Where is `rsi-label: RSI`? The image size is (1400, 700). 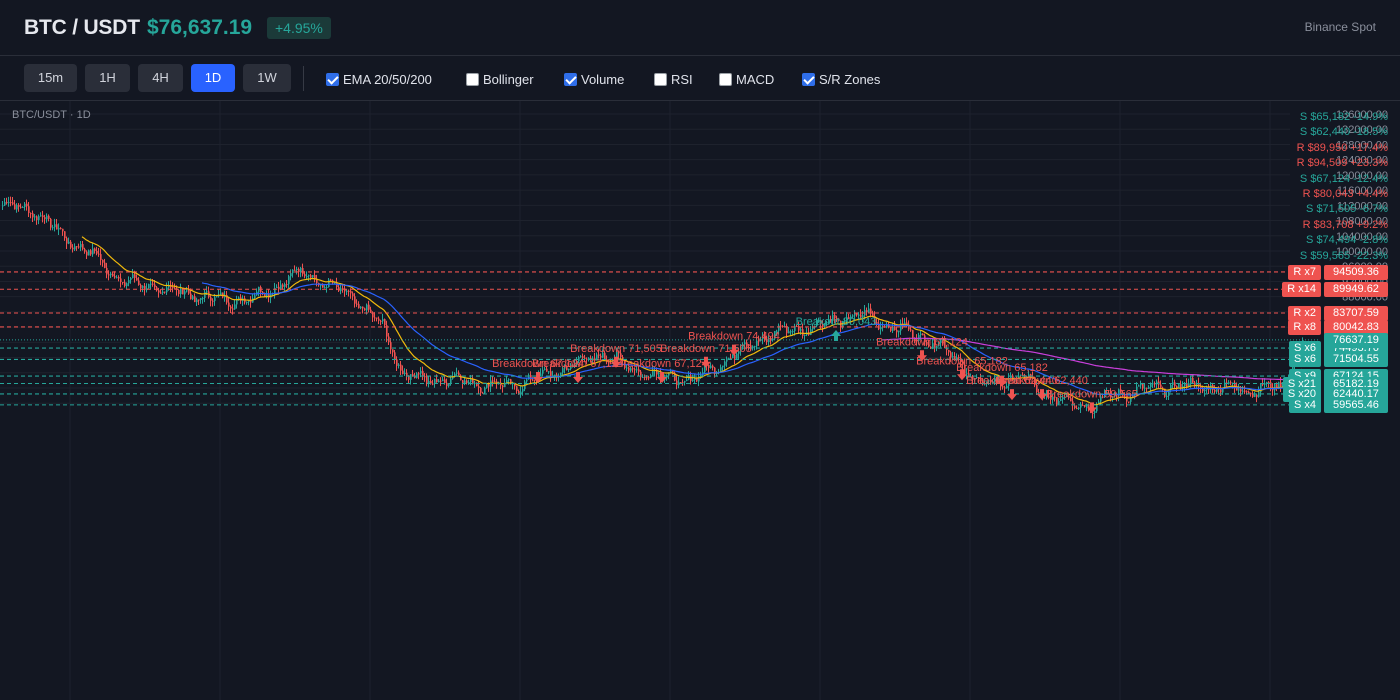
rsi-label: RSI is located at coordinates (682, 79).